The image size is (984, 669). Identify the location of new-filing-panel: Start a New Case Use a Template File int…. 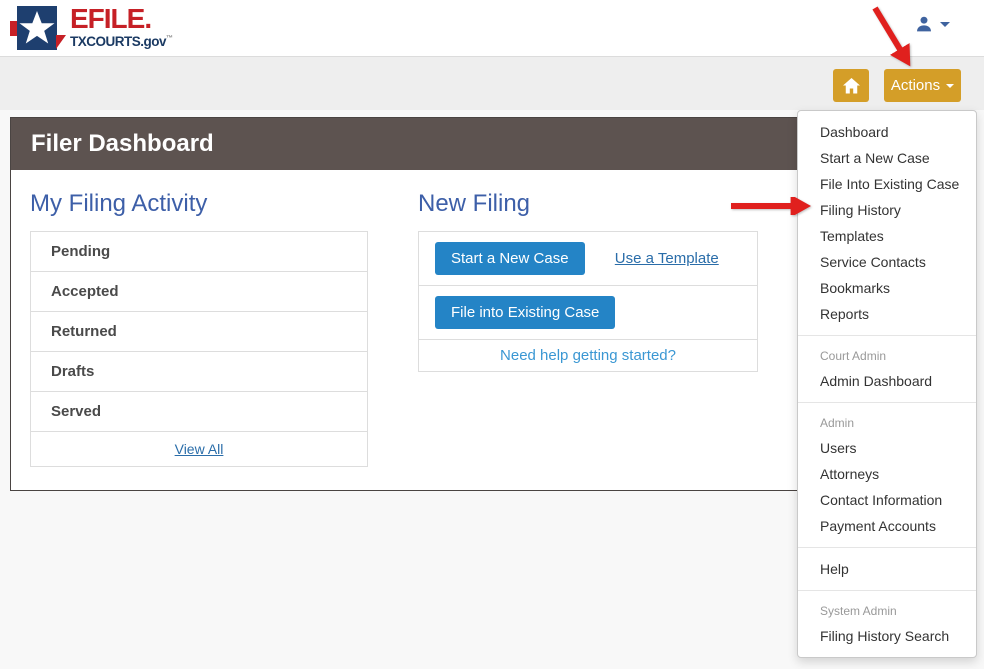
(588, 301).